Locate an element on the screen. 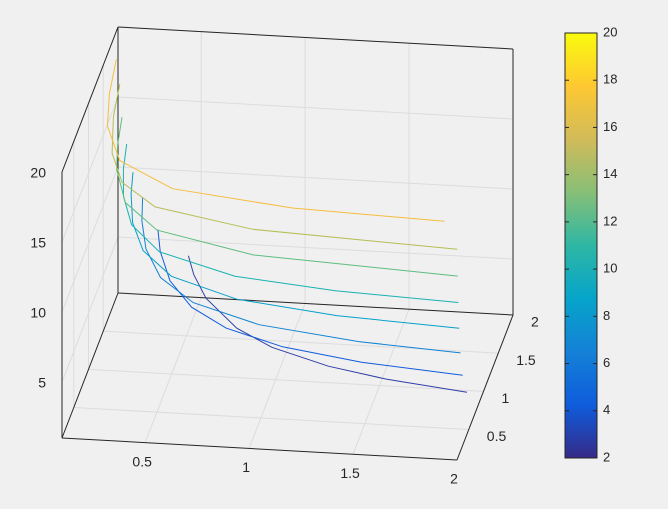 Image resolution: width=668 pixels, height=509 pixels. x-tick-label: 0.5 is located at coordinates (142, 461).